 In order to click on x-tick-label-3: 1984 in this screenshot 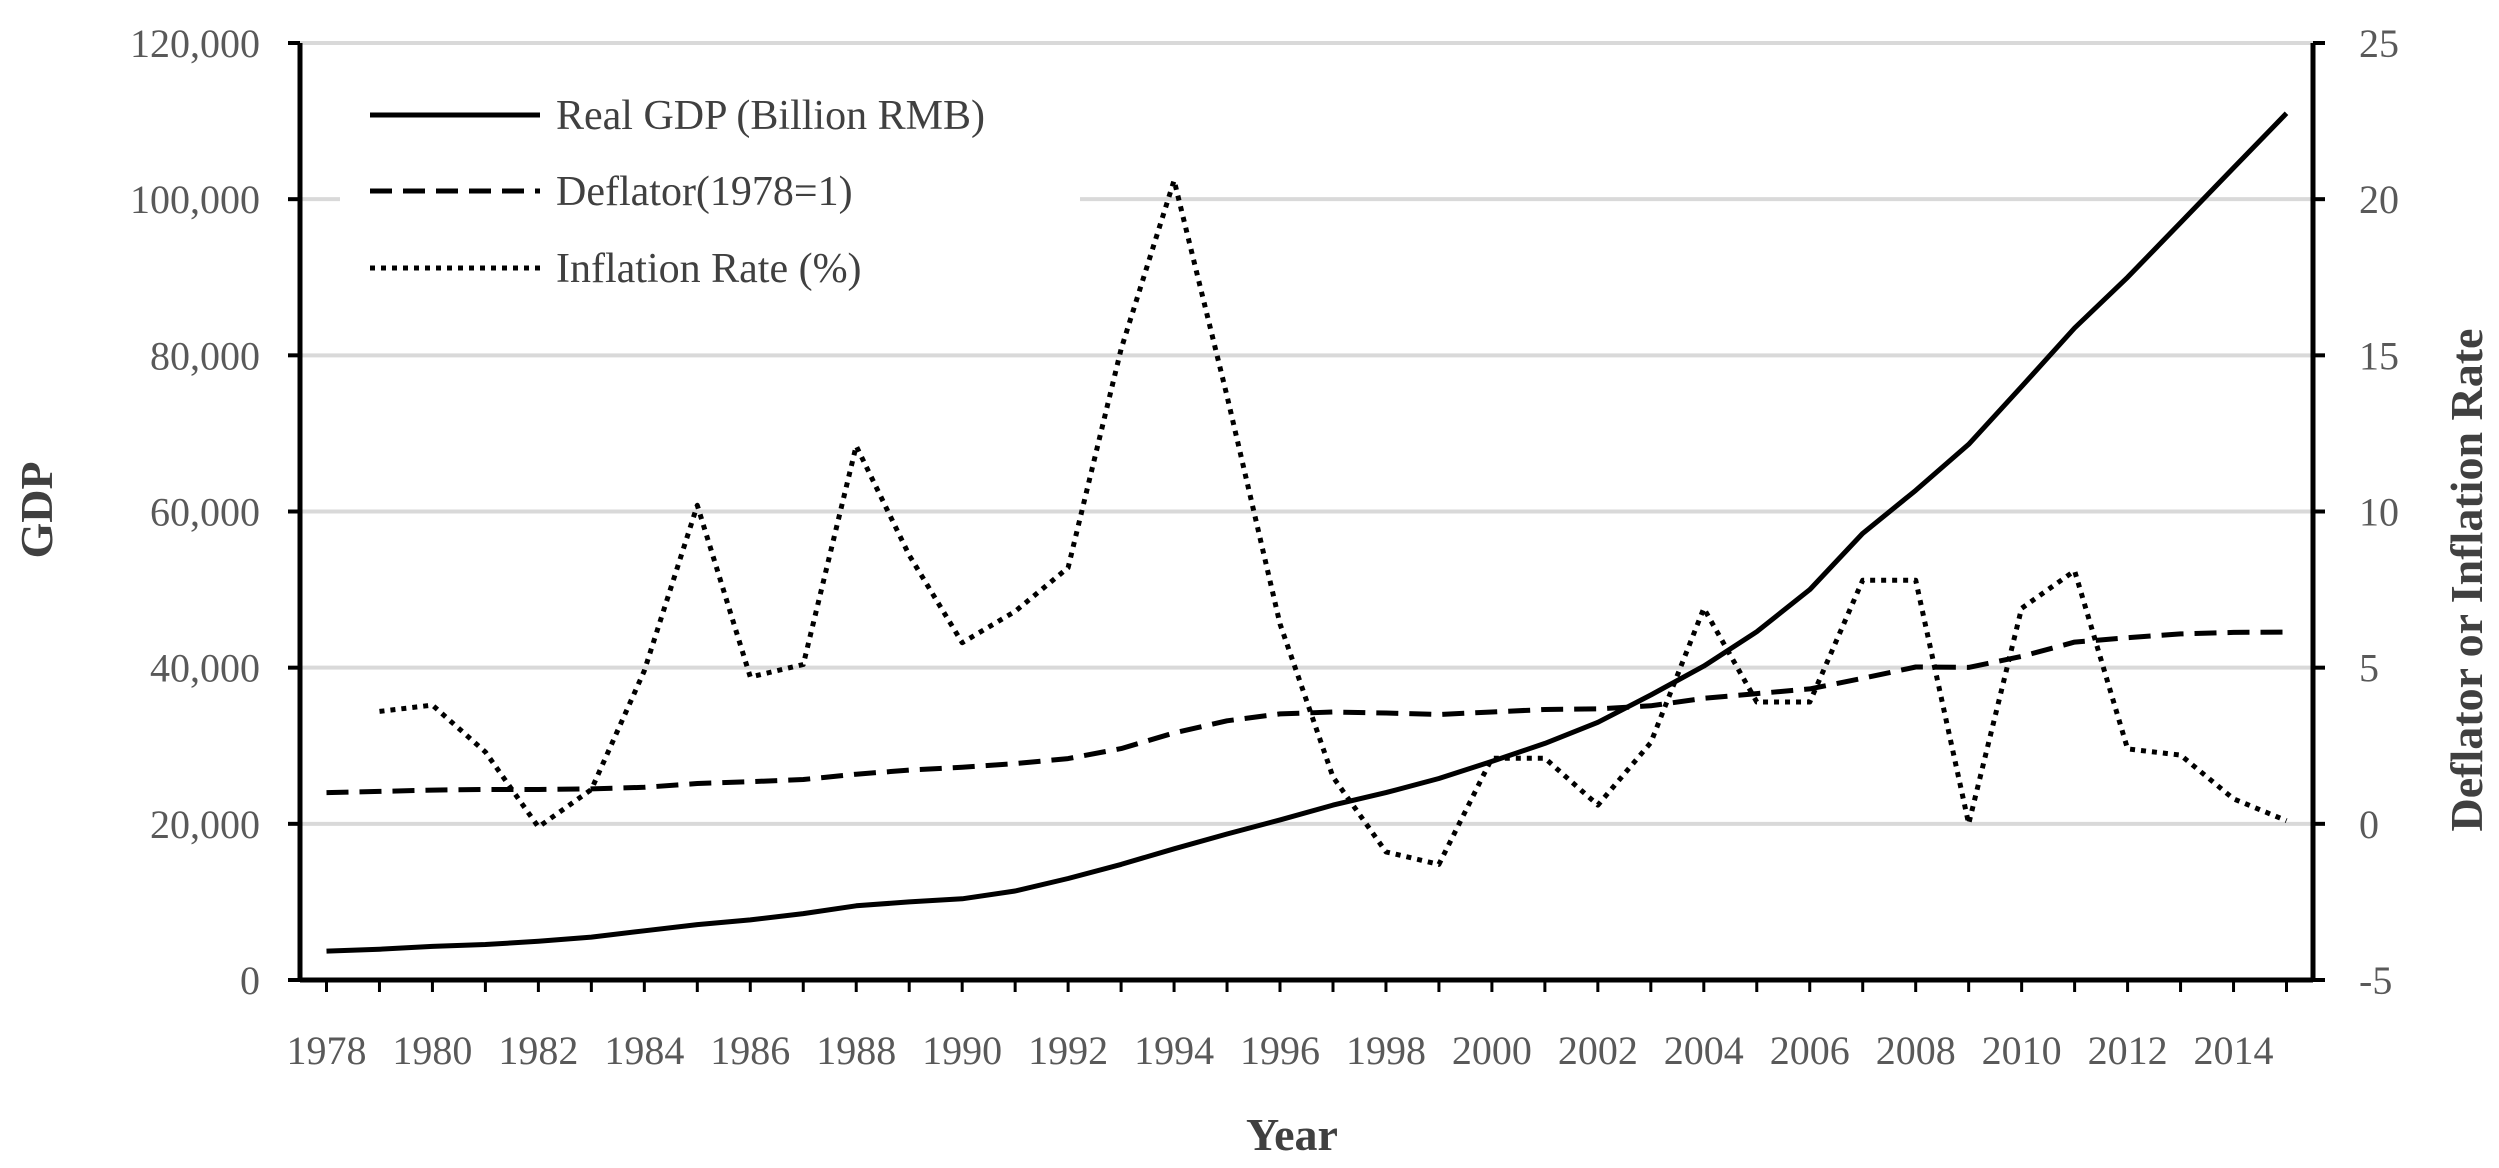, I will do `click(644, 1050)`.